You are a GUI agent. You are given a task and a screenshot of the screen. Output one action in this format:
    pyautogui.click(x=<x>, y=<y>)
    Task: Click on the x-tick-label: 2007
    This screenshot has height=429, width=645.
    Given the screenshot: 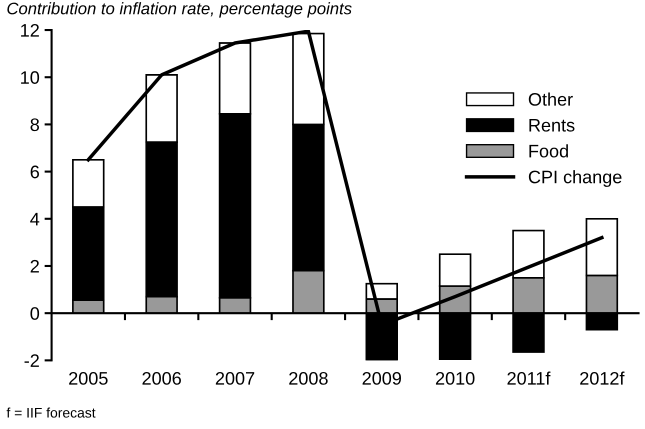 What is the action you would take?
    pyautogui.click(x=235, y=378)
    